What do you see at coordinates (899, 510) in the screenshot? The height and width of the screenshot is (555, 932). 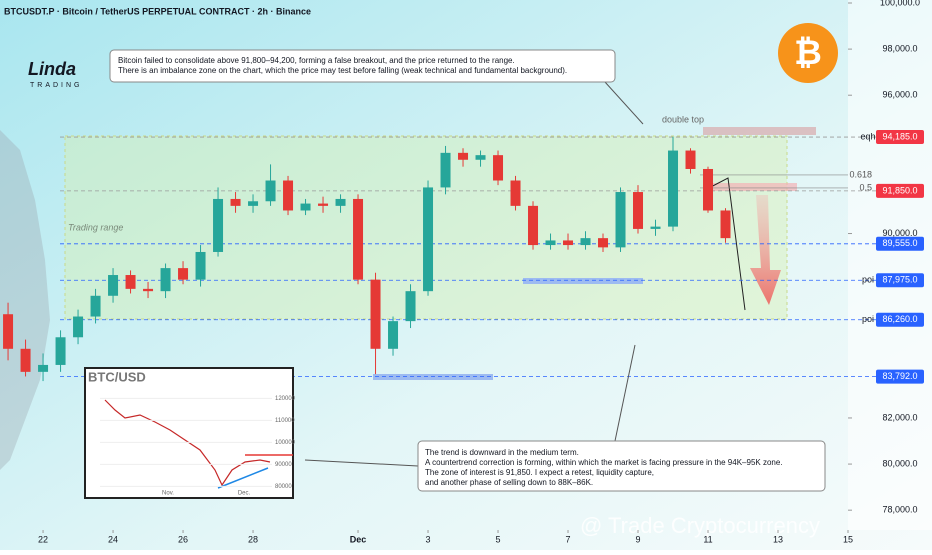 I see `y-tick-label: 78,000.0` at bounding box center [899, 510].